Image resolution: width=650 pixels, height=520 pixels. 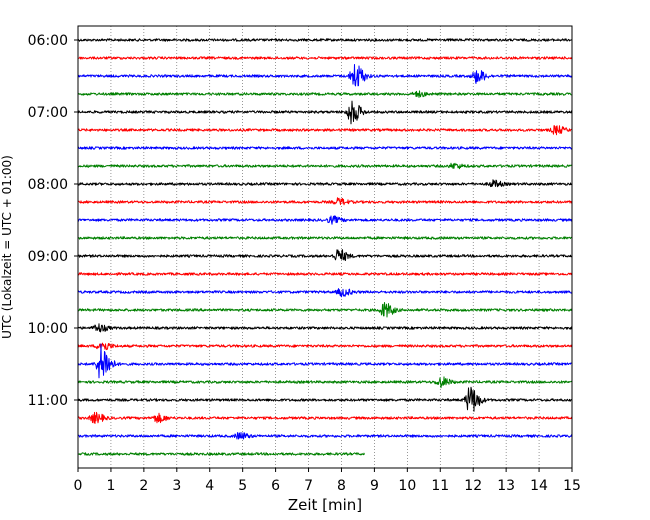 What do you see at coordinates (341, 486) in the screenshot?
I see `x-tick-label: 8` at bounding box center [341, 486].